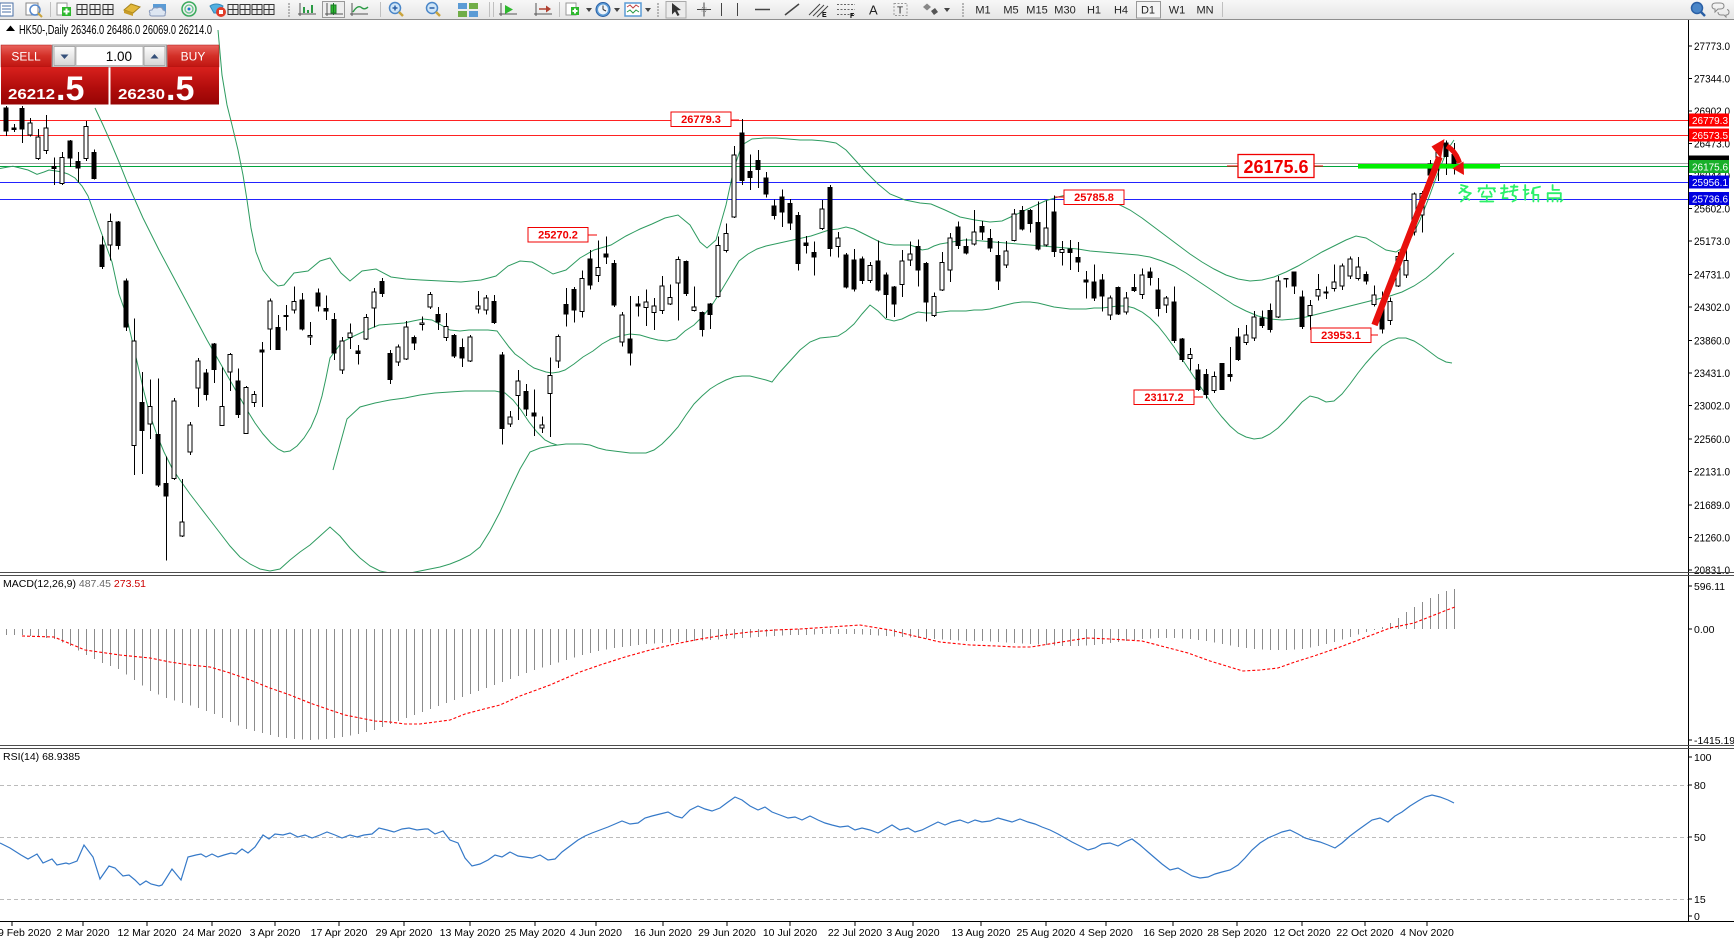  I want to click on svg-text: MACD(12,26,9) 487.45 273.51, so click(74, 584).